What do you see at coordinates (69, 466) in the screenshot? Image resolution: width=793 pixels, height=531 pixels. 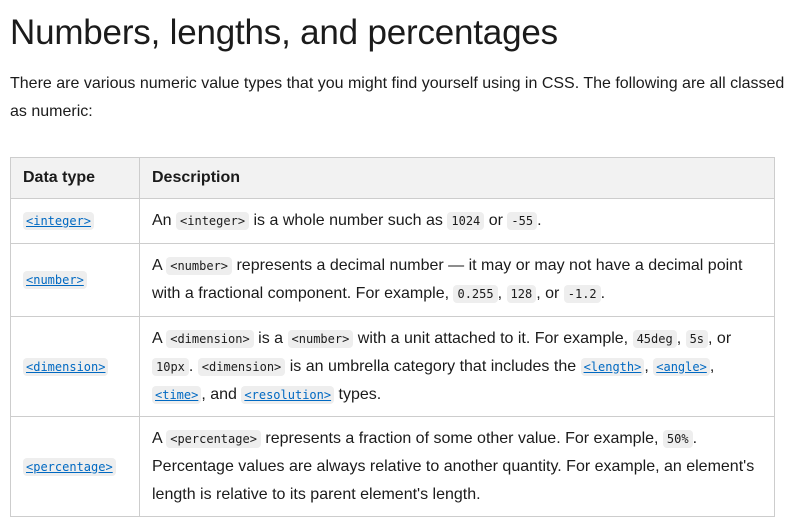 I see `percentage-link: <percentage>` at bounding box center [69, 466].